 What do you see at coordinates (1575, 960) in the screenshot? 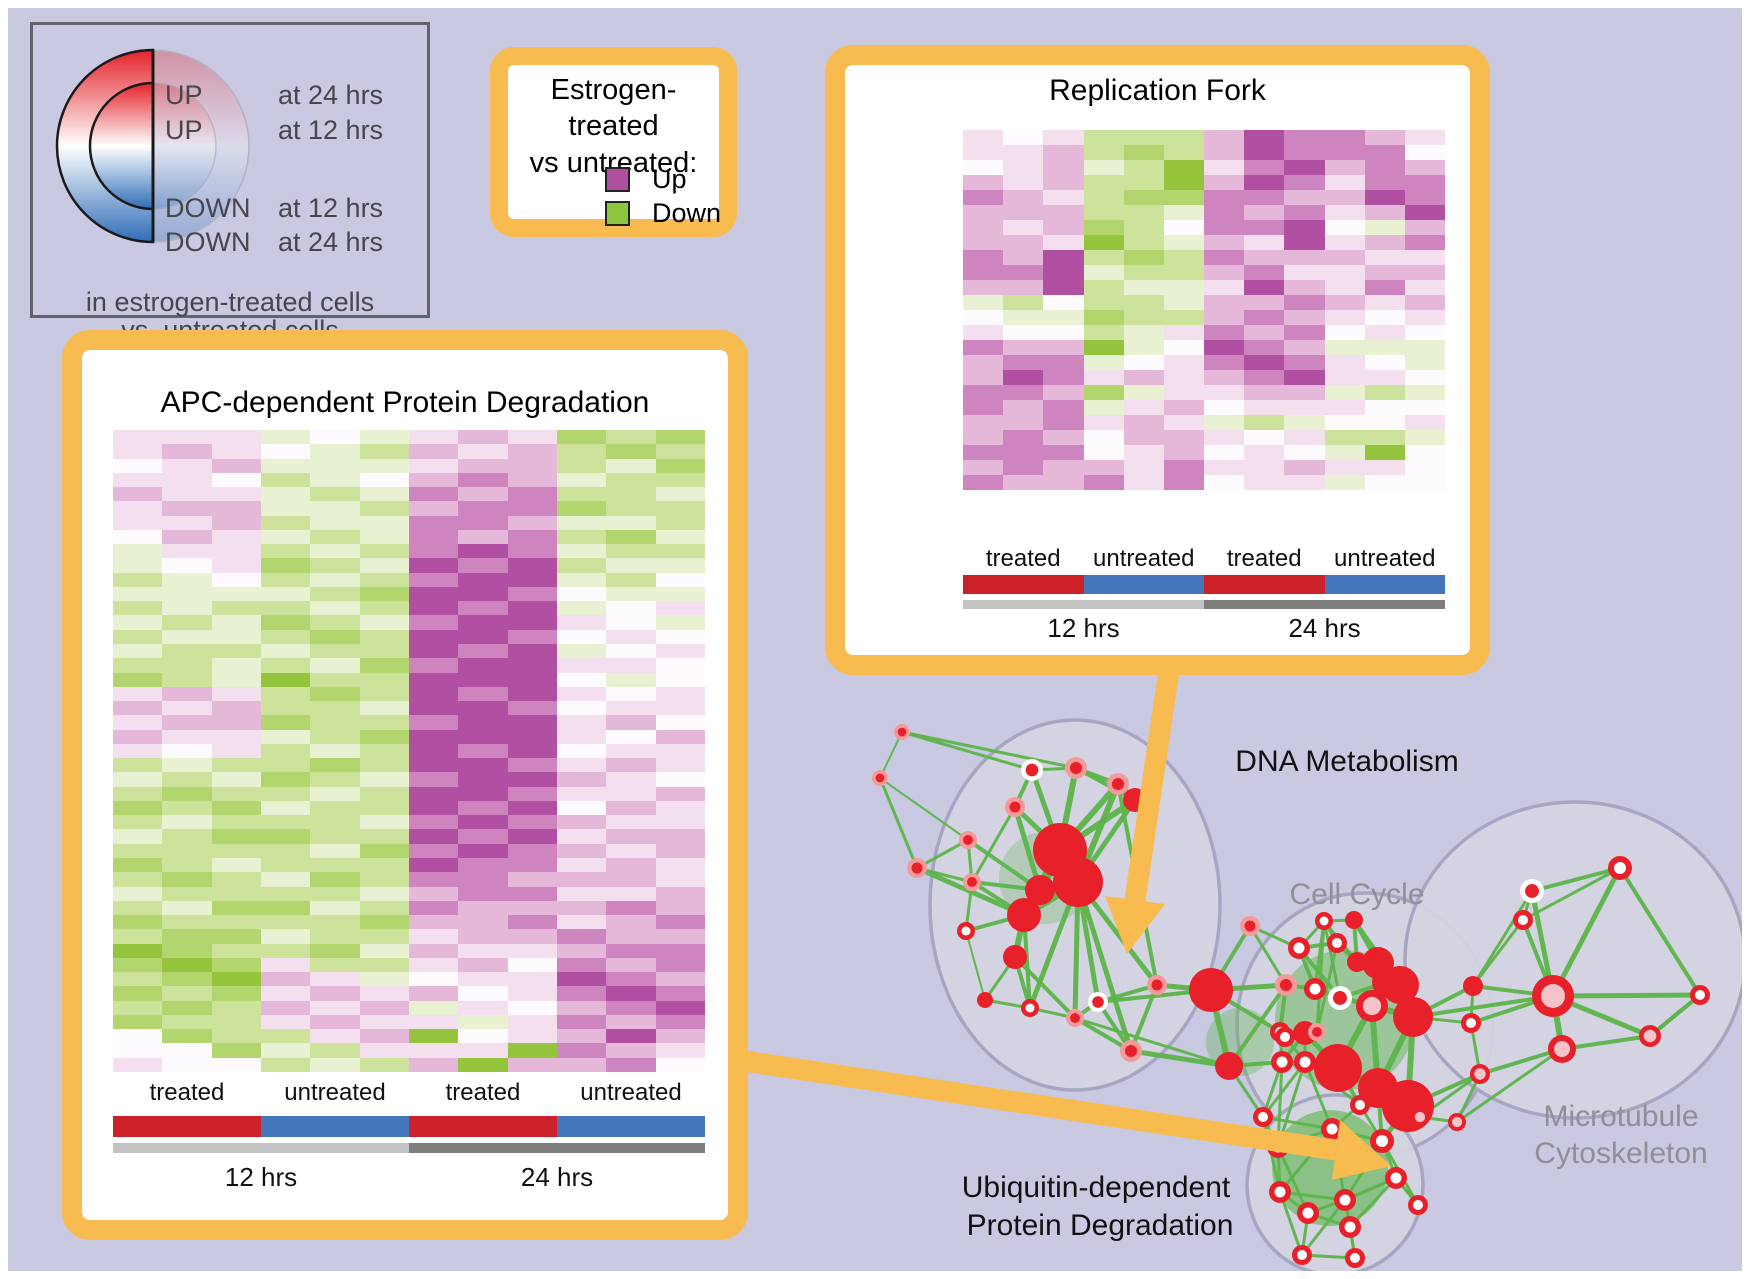
I see `cluster-microtubule-cytoskeleton` at bounding box center [1575, 960].